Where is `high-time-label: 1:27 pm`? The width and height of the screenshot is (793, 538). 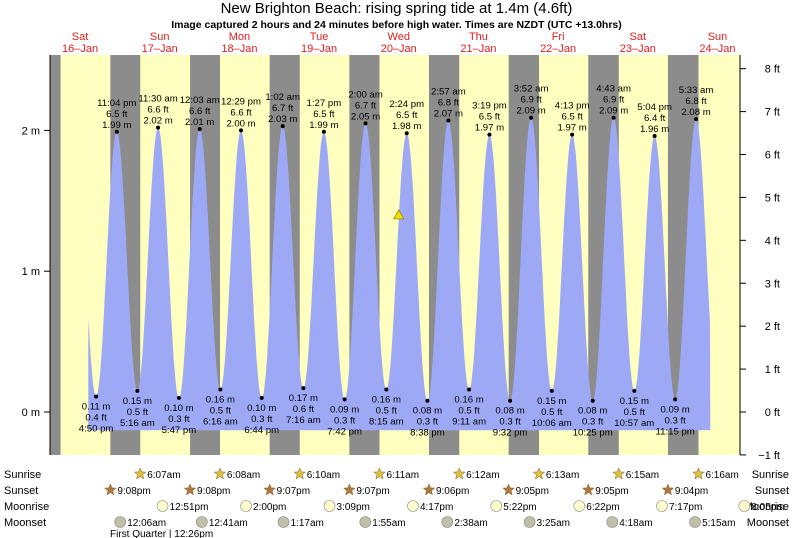
high-time-label: 1:27 pm is located at coordinates (324, 103).